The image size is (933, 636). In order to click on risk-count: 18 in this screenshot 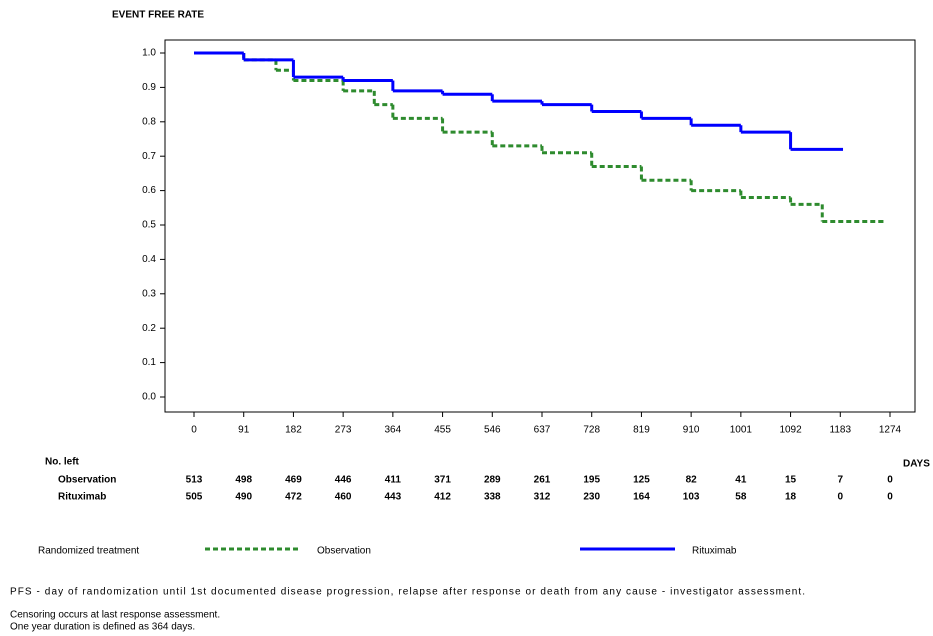, I will do `click(791, 497)`.